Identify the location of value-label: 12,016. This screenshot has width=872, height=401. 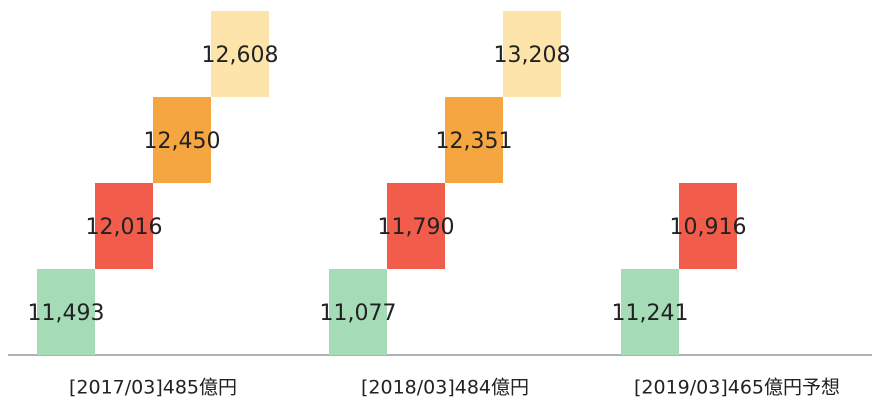
(124, 227).